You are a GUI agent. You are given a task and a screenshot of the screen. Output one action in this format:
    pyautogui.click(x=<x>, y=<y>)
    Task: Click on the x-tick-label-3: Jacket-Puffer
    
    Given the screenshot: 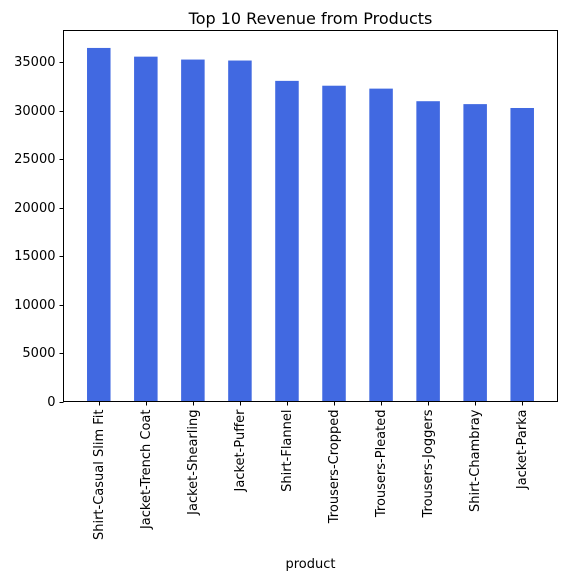 What is the action you would take?
    pyautogui.click(x=240, y=451)
    